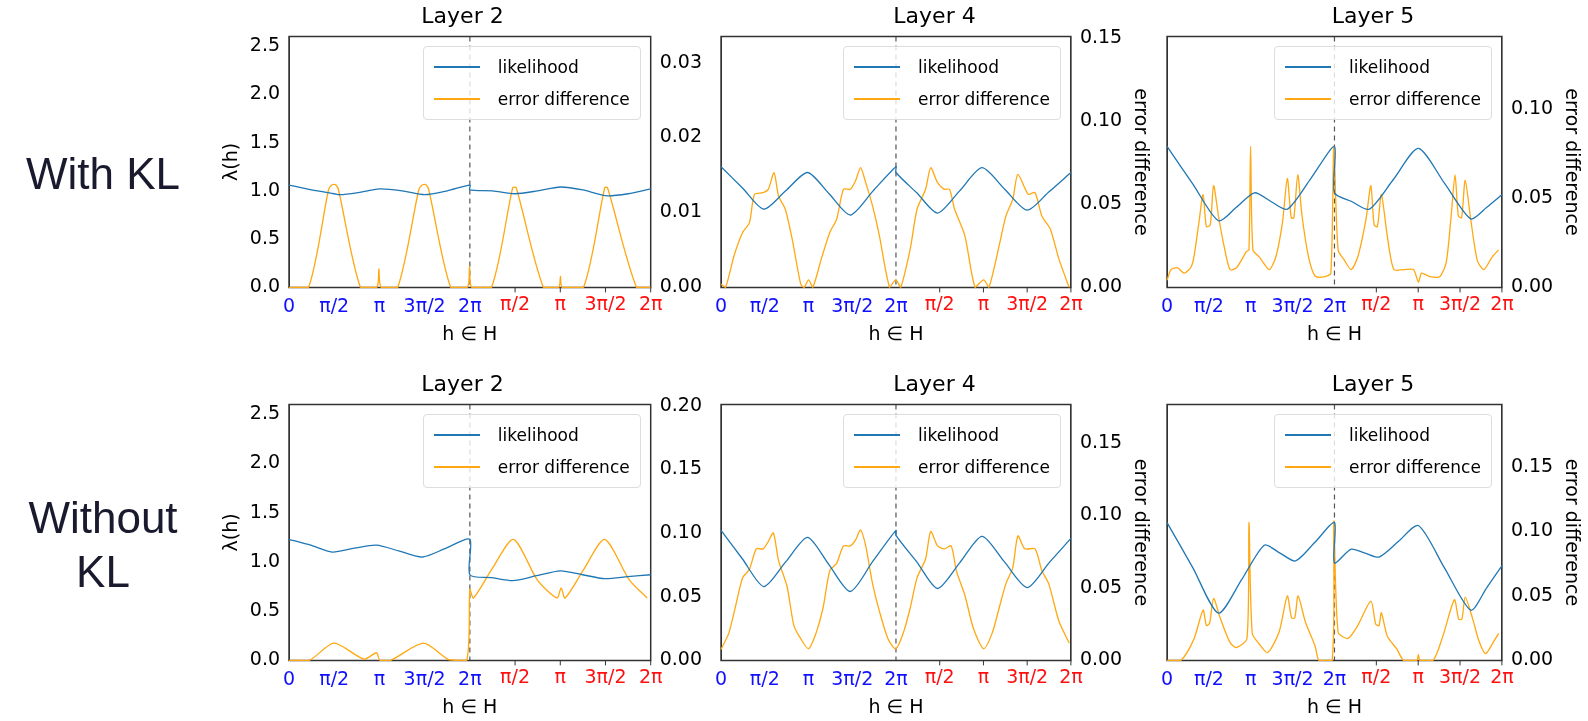 This screenshot has width=1588, height=721. Describe the element at coordinates (681, 135) in the screenshot. I see `y2-tick-label: 0.02` at that location.